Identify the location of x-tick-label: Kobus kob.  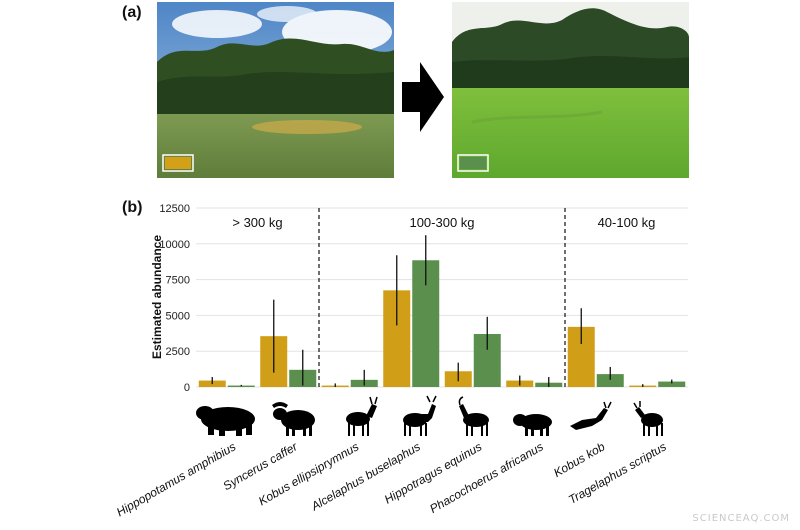
(579, 459).